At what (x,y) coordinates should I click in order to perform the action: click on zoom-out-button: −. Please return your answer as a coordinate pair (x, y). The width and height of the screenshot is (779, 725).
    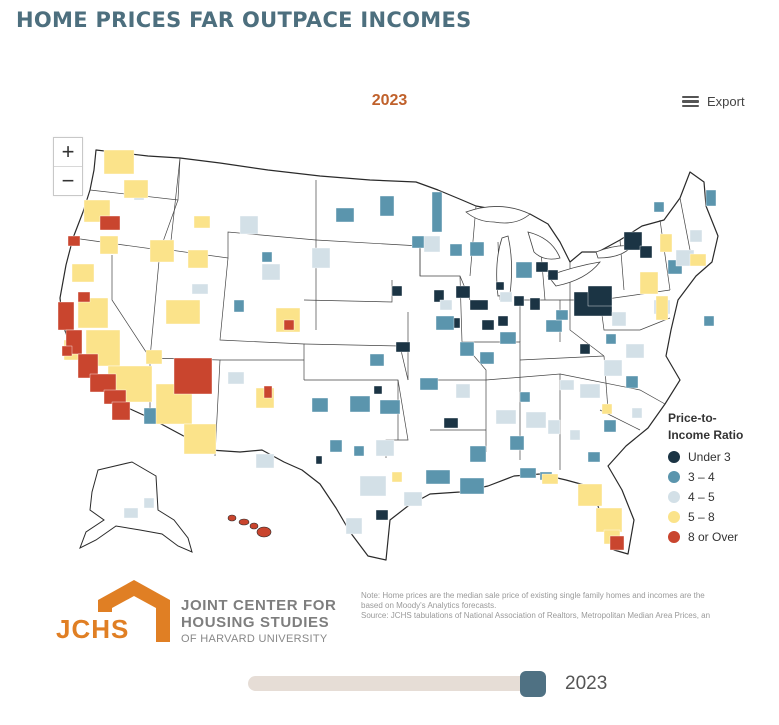
    Looking at the image, I should click on (68, 180).